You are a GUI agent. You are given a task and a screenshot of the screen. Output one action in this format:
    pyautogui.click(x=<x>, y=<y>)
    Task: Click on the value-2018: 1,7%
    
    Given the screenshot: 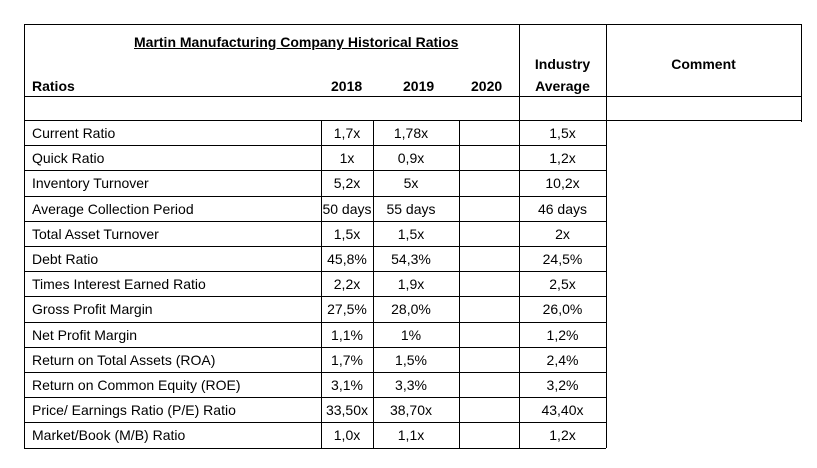 What is the action you would take?
    pyautogui.click(x=347, y=359)
    